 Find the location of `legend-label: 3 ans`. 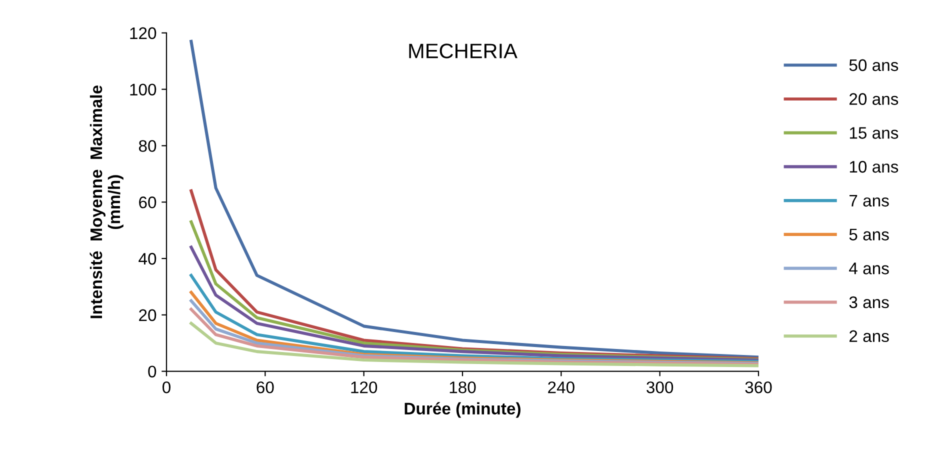

legend-label: 3 ans is located at coordinates (869, 302).